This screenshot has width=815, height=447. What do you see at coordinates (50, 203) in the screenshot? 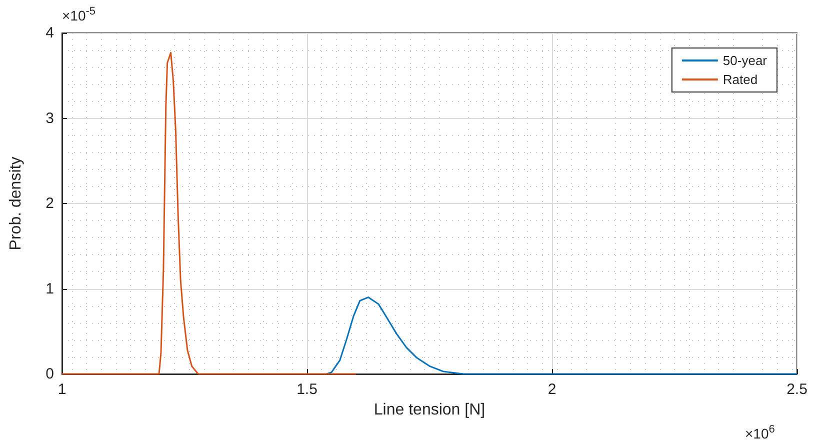
I see `y-tick-label: 2` at bounding box center [50, 203].